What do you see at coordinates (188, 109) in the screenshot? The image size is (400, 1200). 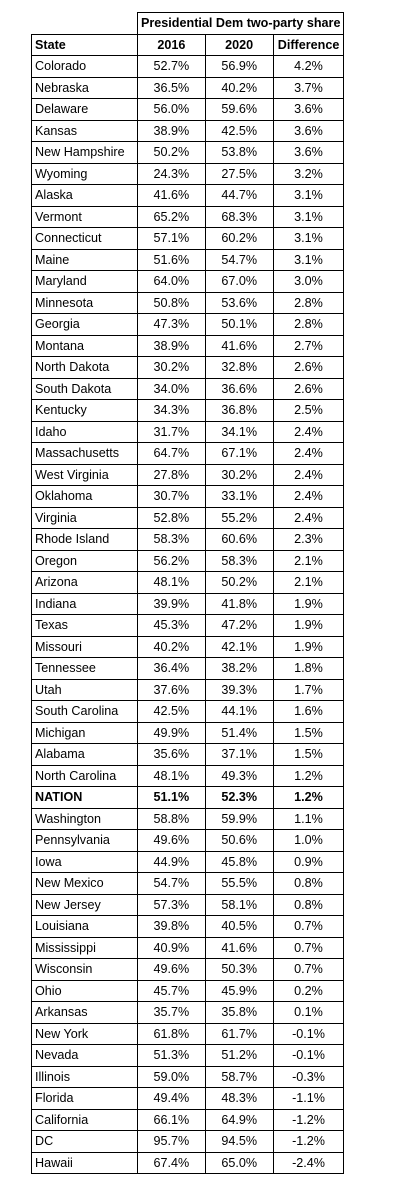 I see `table-row: Delaware 56.0% 59.6% 3.6%` at bounding box center [188, 109].